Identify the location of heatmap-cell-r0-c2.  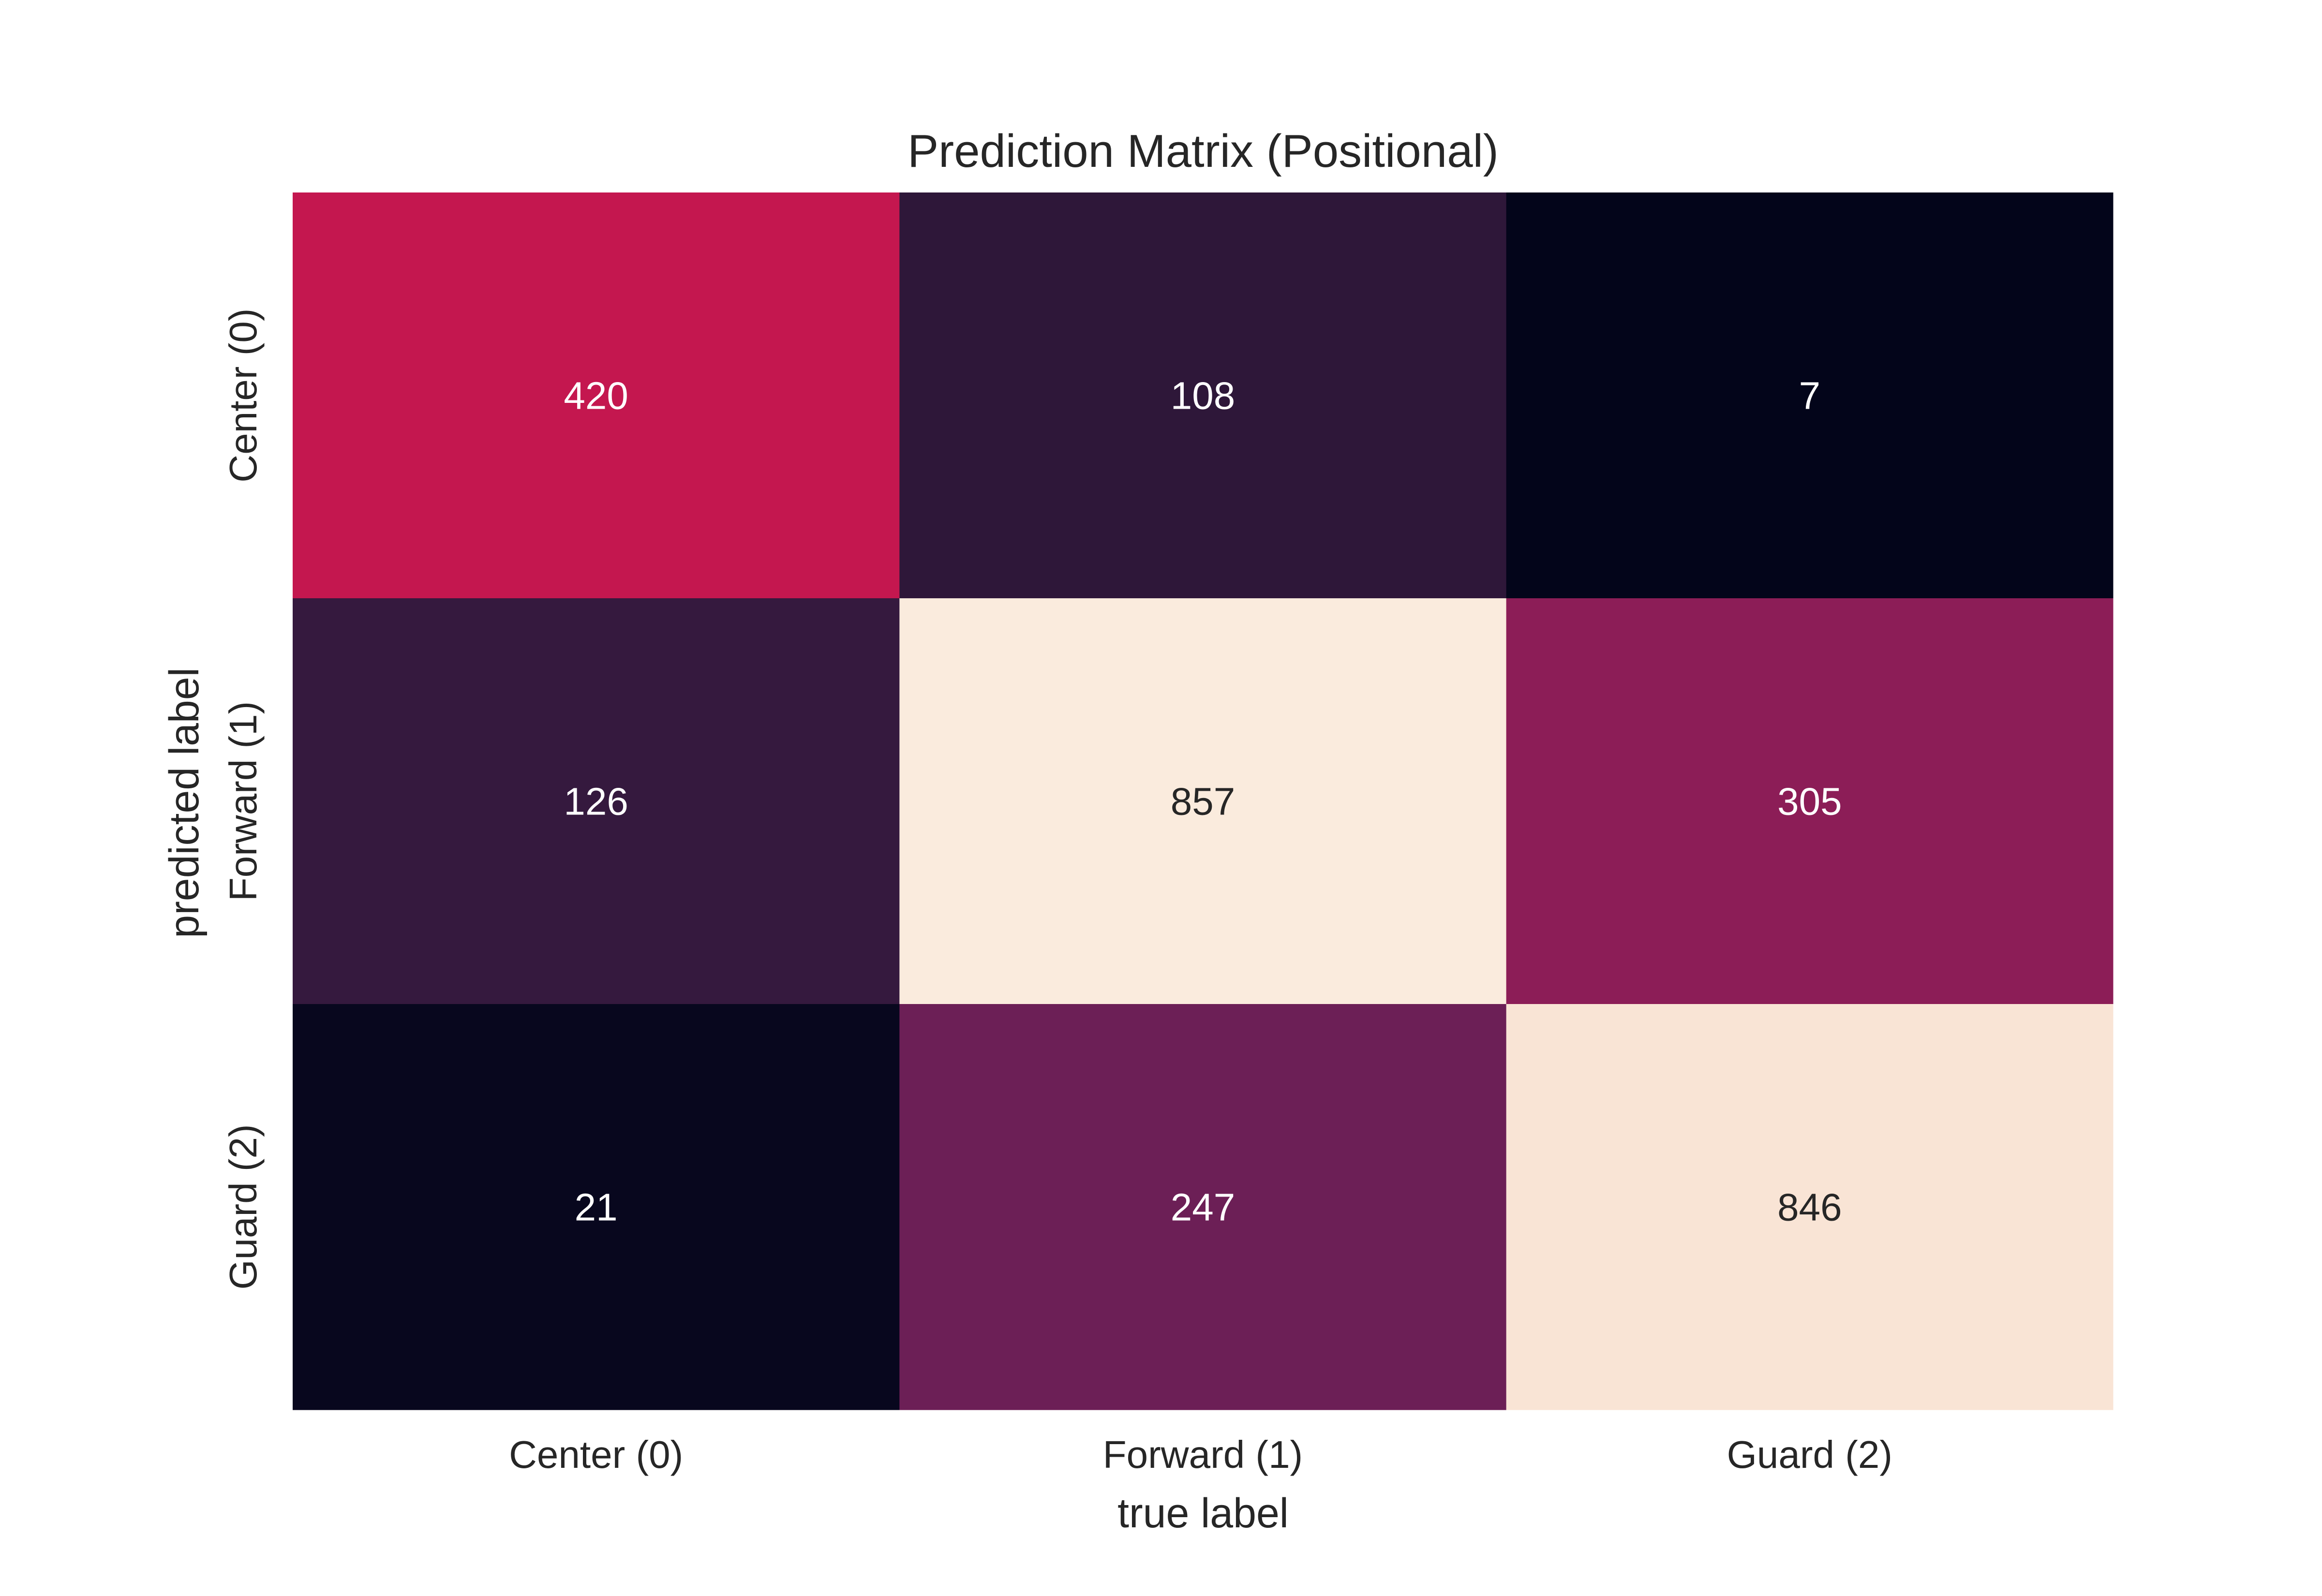
(1810, 395).